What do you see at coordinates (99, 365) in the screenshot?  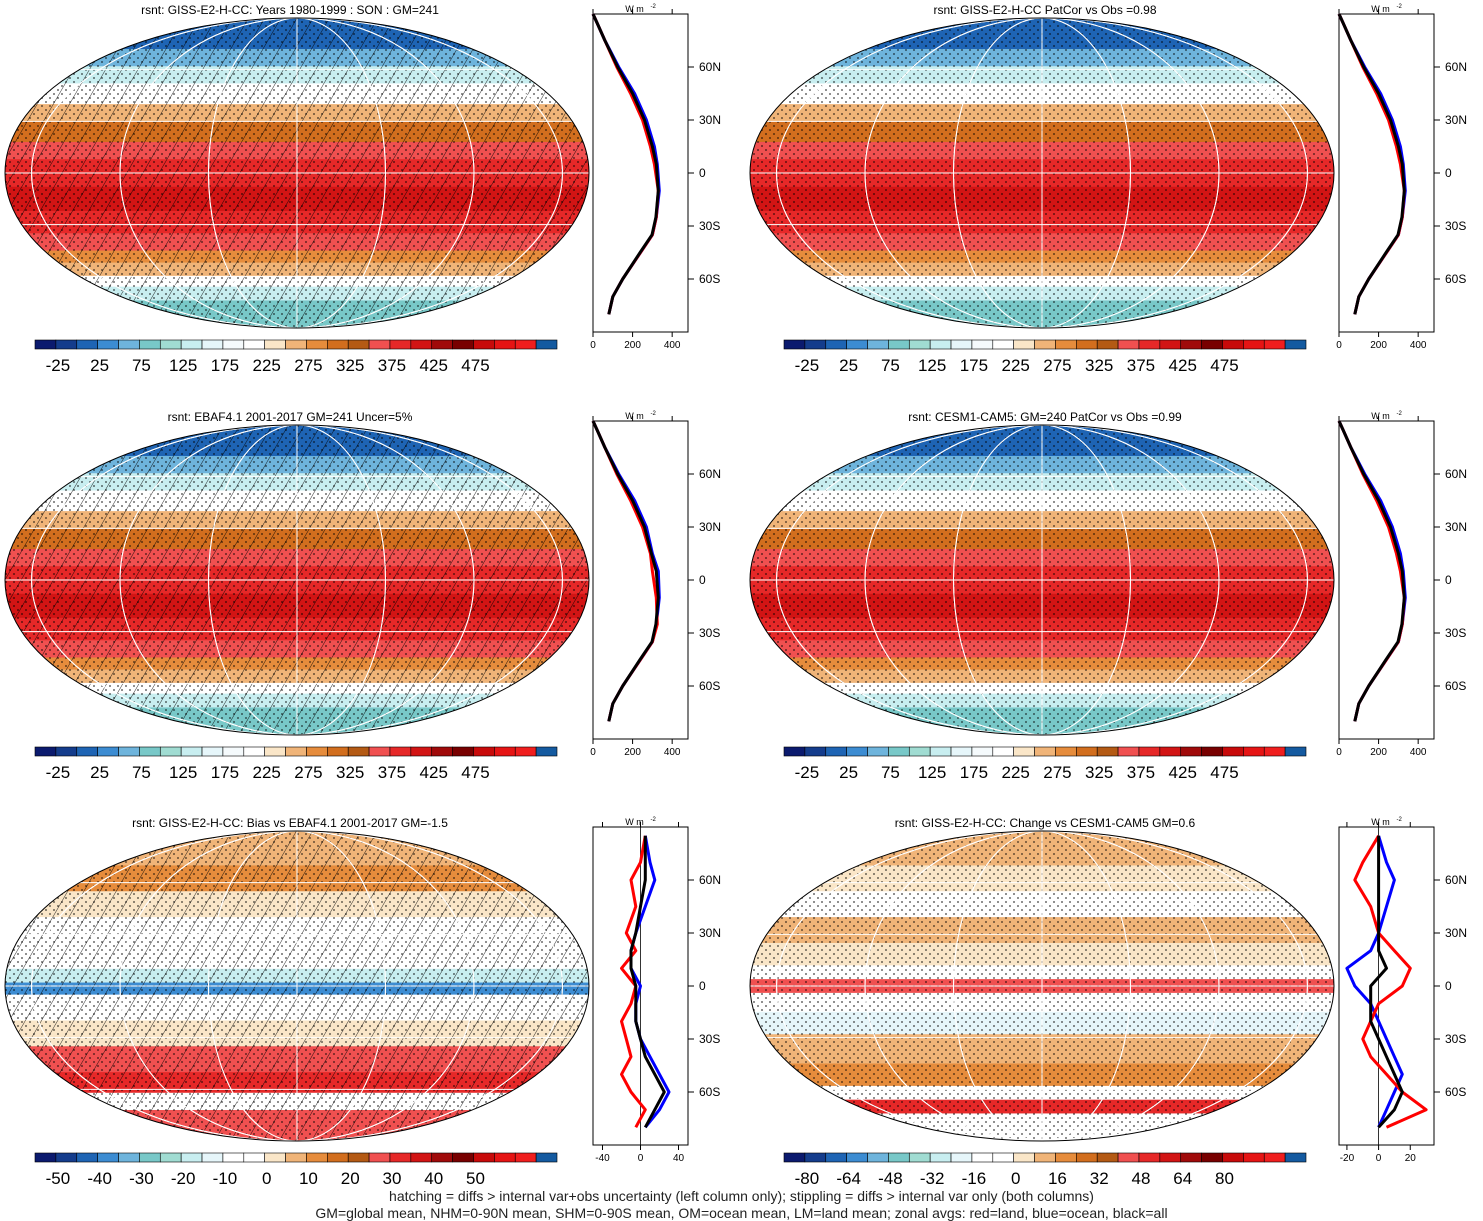 I see `colorbar-label: 25` at bounding box center [99, 365].